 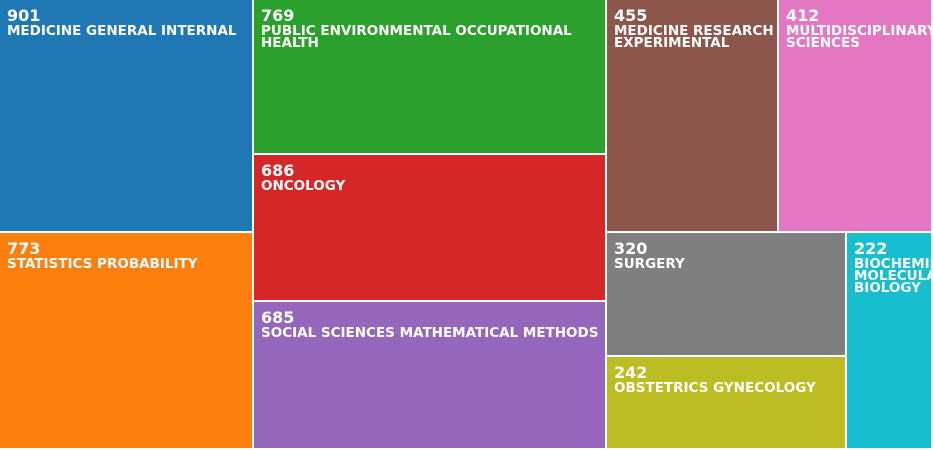 What do you see at coordinates (631, 15) in the screenshot?
I see `tile-value: 455` at bounding box center [631, 15].